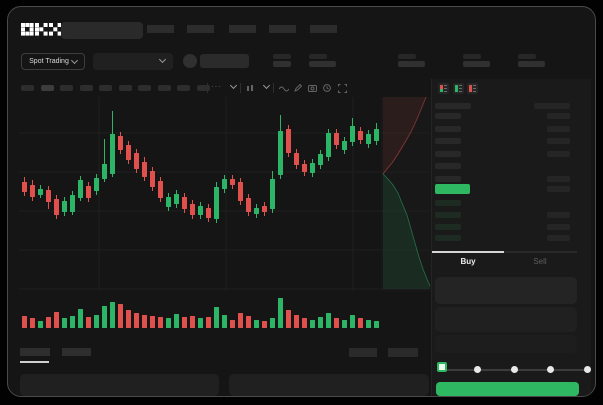 The image size is (603, 405). Describe the element at coordinates (190, 61) in the screenshot. I see `asset-avatar` at that location.